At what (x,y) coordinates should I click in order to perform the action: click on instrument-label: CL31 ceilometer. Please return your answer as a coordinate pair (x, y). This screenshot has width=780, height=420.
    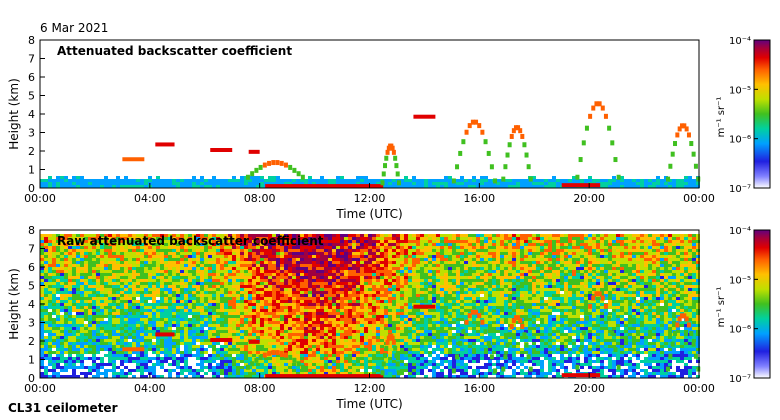
    Looking at the image, I should click on (63, 408).